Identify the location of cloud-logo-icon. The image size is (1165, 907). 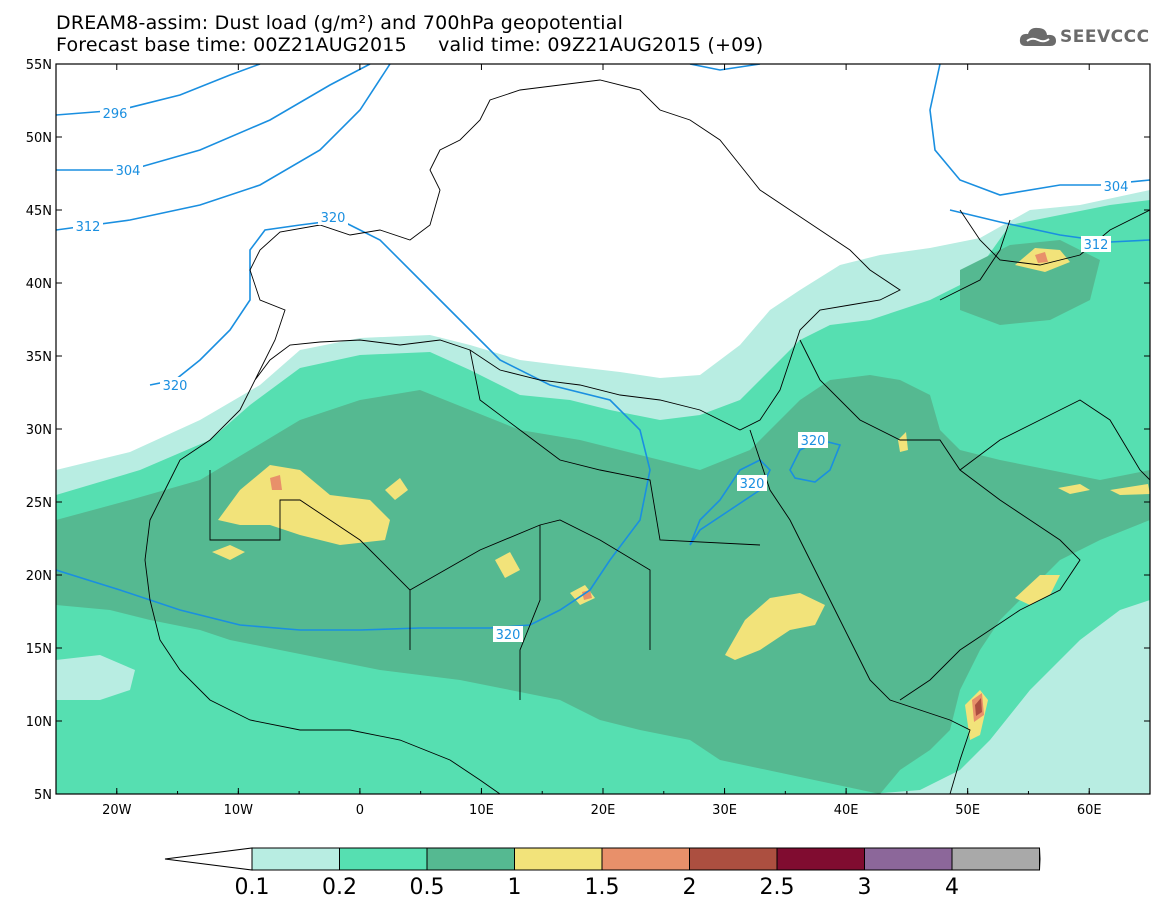
(1037, 36).